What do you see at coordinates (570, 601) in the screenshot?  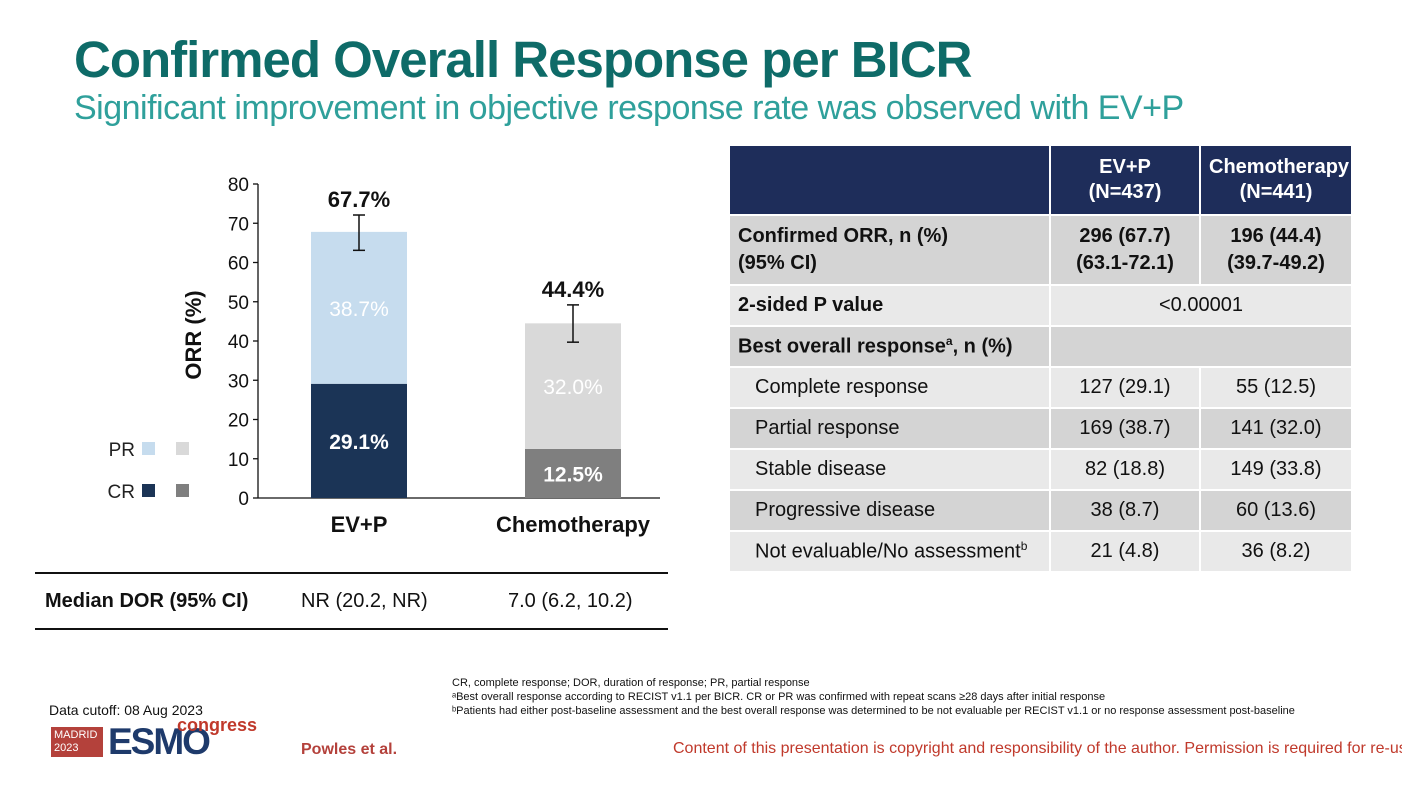 I see `dor-chemo-value: 7.0 (6.2, 10.2)` at bounding box center [570, 601].